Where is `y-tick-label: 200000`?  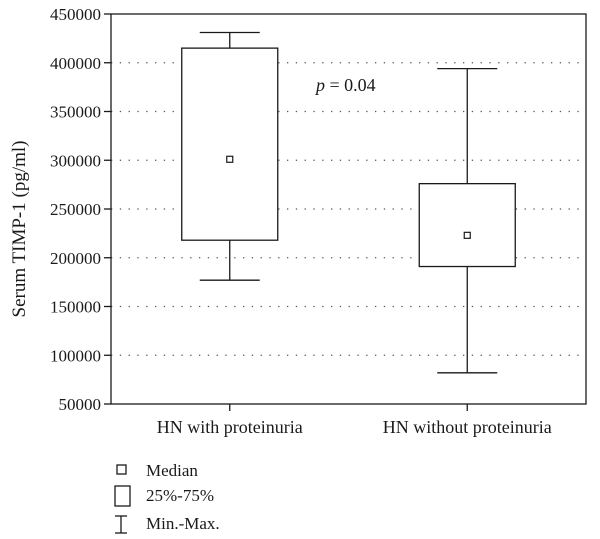
y-tick-label: 200000 is located at coordinates (75, 258).